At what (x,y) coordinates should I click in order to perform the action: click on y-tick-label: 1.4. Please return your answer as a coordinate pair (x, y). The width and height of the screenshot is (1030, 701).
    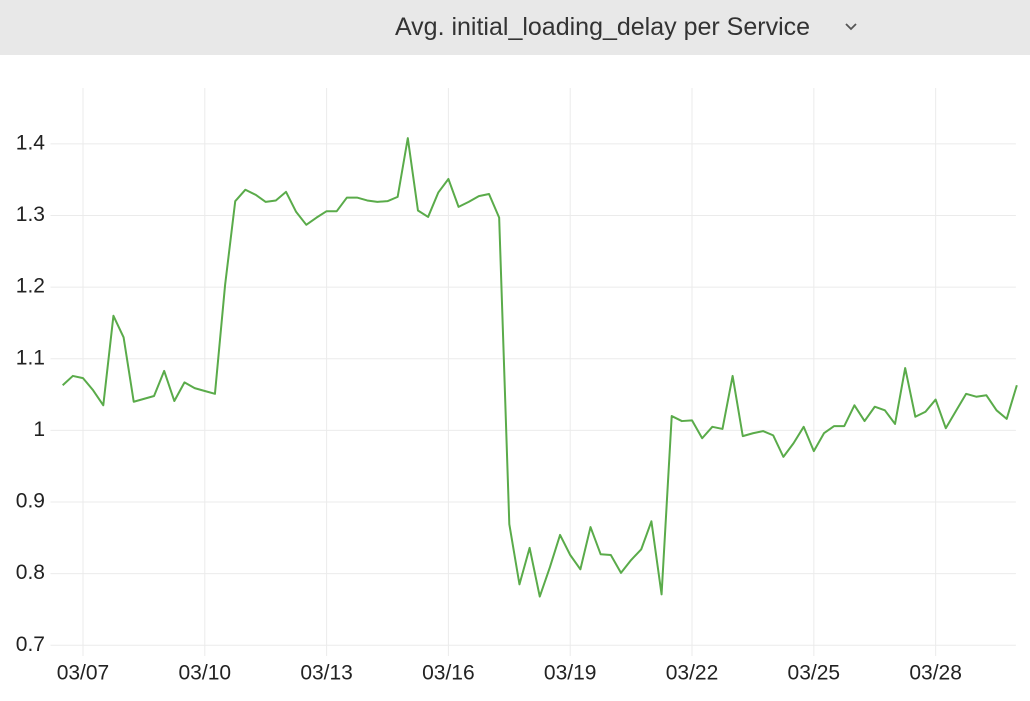
    Looking at the image, I should click on (31, 142).